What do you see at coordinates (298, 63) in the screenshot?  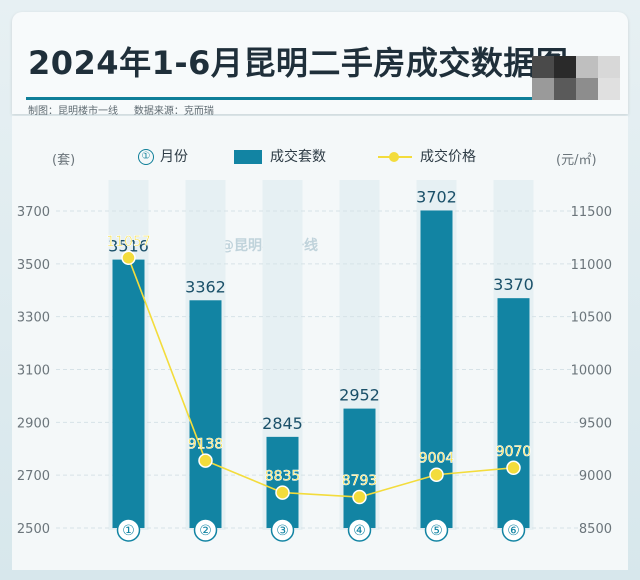 I see `chart-title: 2024年1-6月昆明二手房成交数据图` at bounding box center [298, 63].